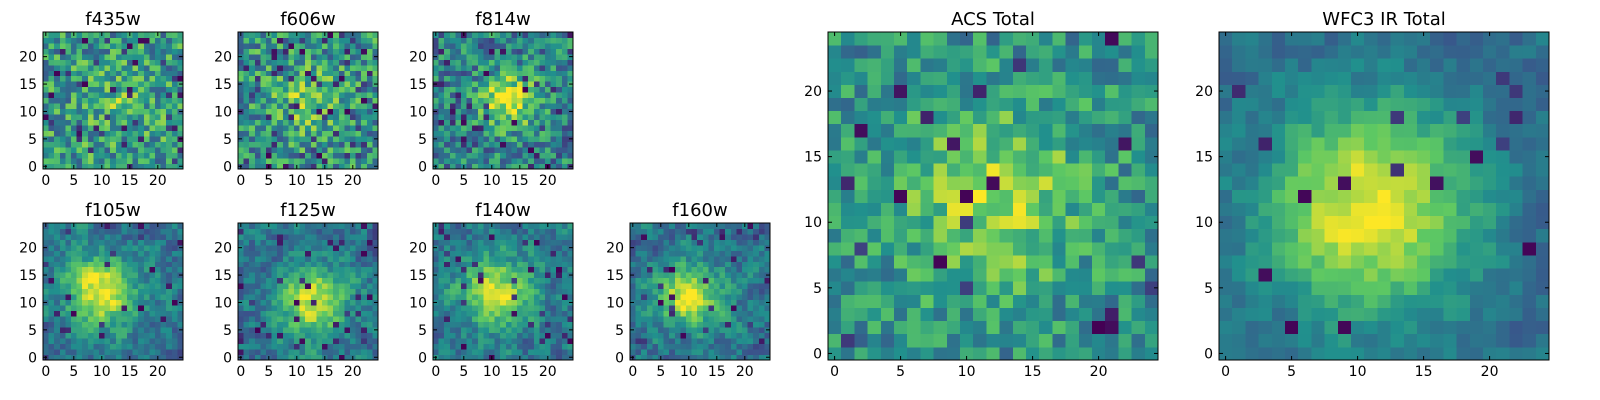  I want to click on x-tick-label: 0, so click(45, 372).